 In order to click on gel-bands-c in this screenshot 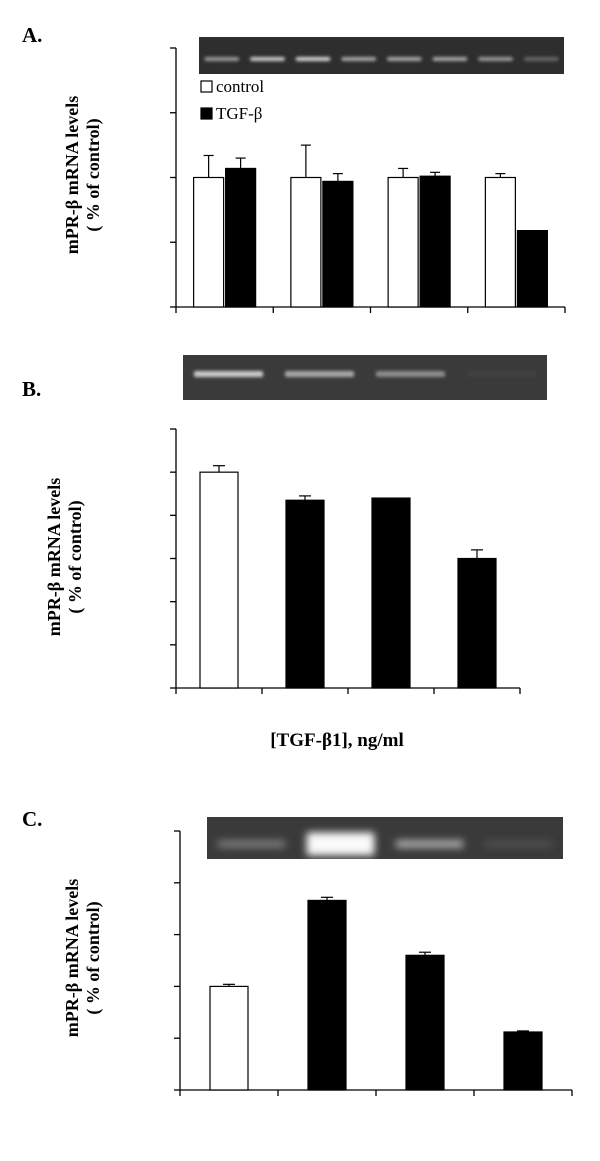, I will do `click(385, 844)`.